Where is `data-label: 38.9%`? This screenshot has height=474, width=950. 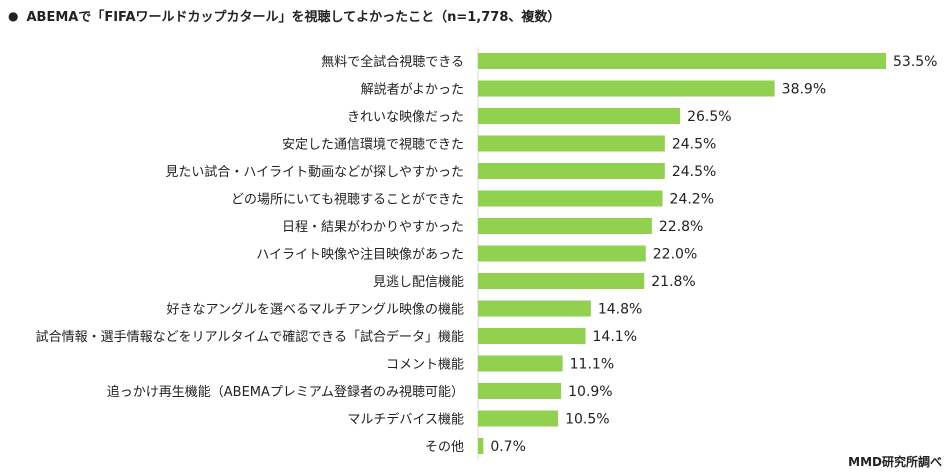 data-label: 38.9% is located at coordinates (804, 90).